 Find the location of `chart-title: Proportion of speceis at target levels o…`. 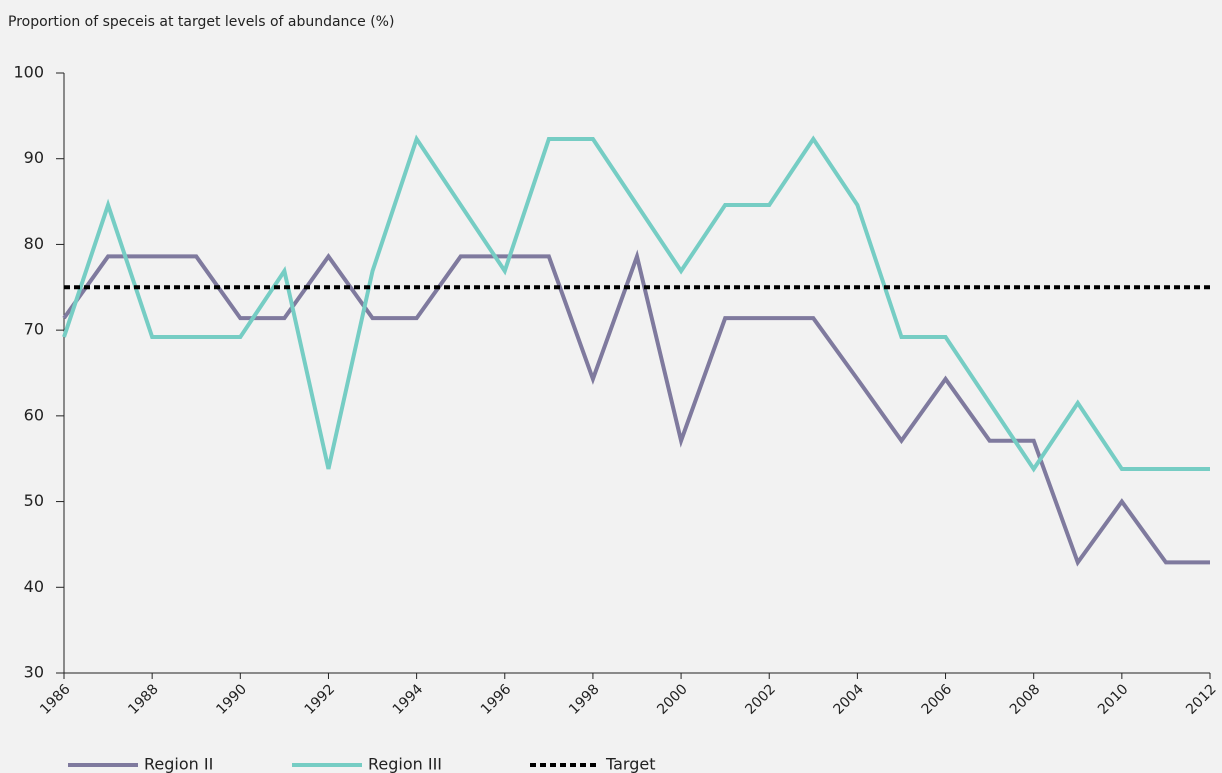

chart-title: Proportion of speceis at target levels o… is located at coordinates (201, 22).